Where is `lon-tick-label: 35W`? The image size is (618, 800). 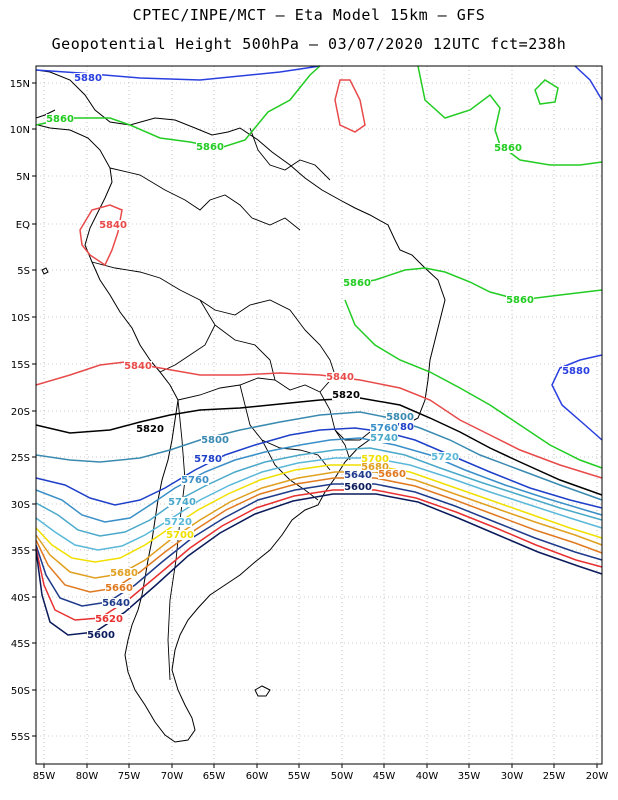 lon-tick-label: 35W is located at coordinates (469, 776).